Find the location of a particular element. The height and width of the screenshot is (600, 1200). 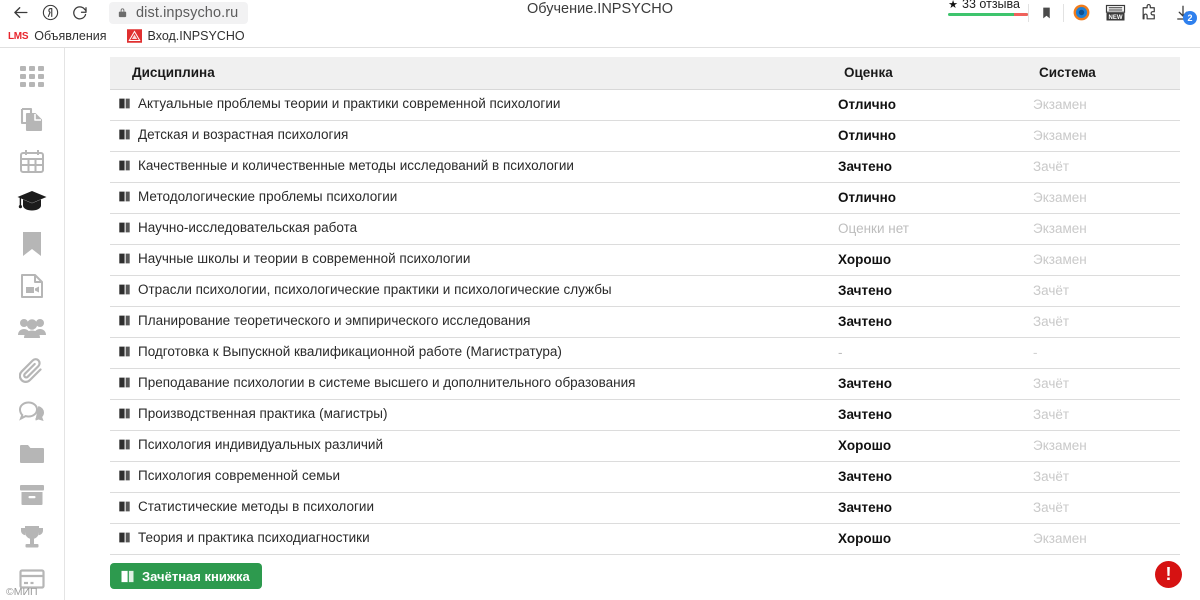

yandex-icon is located at coordinates (50, 13).